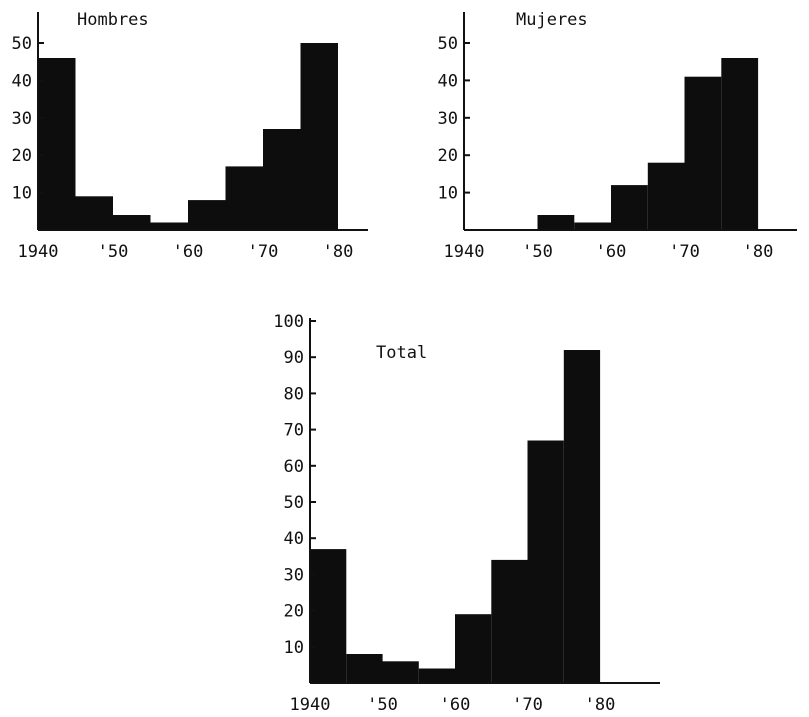 The height and width of the screenshot is (717, 809). Describe the element at coordinates (310, 705) in the screenshot. I see `total-x-tick-label: 1940` at that location.